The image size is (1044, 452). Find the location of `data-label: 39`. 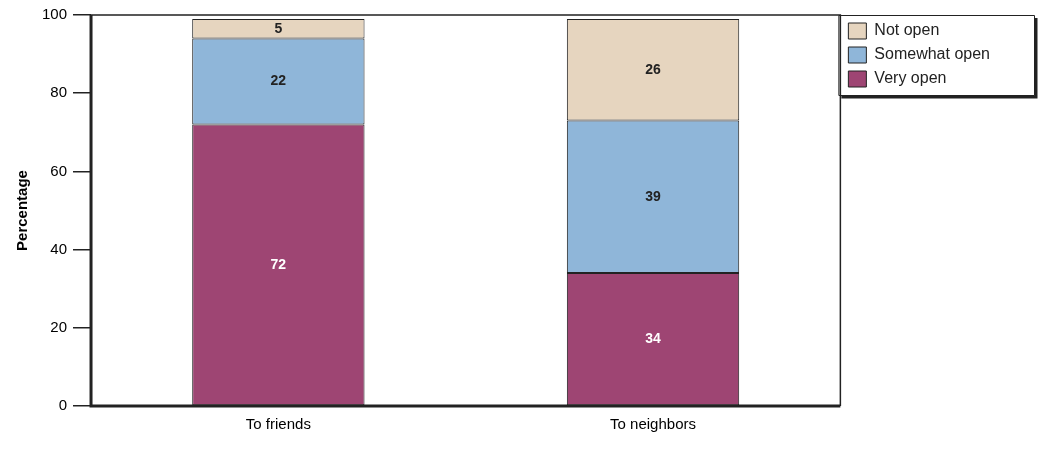

data-label: 39 is located at coordinates (653, 195).